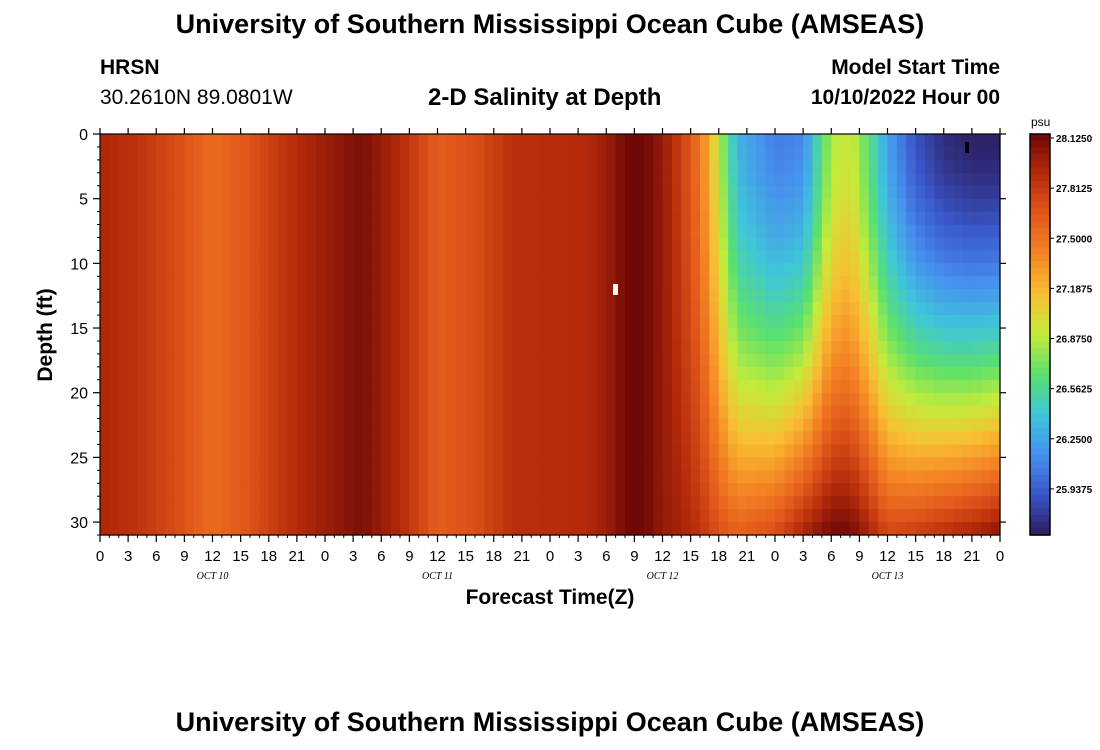  What do you see at coordinates (1074, 340) in the screenshot?
I see `colorbar-label: 26.8750` at bounding box center [1074, 340].